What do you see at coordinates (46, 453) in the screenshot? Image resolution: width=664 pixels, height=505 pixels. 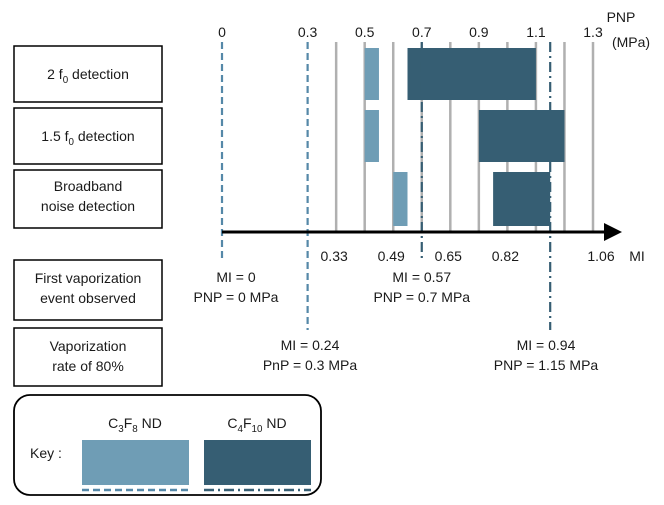 I see `legend-key-label: Key :` at bounding box center [46, 453].